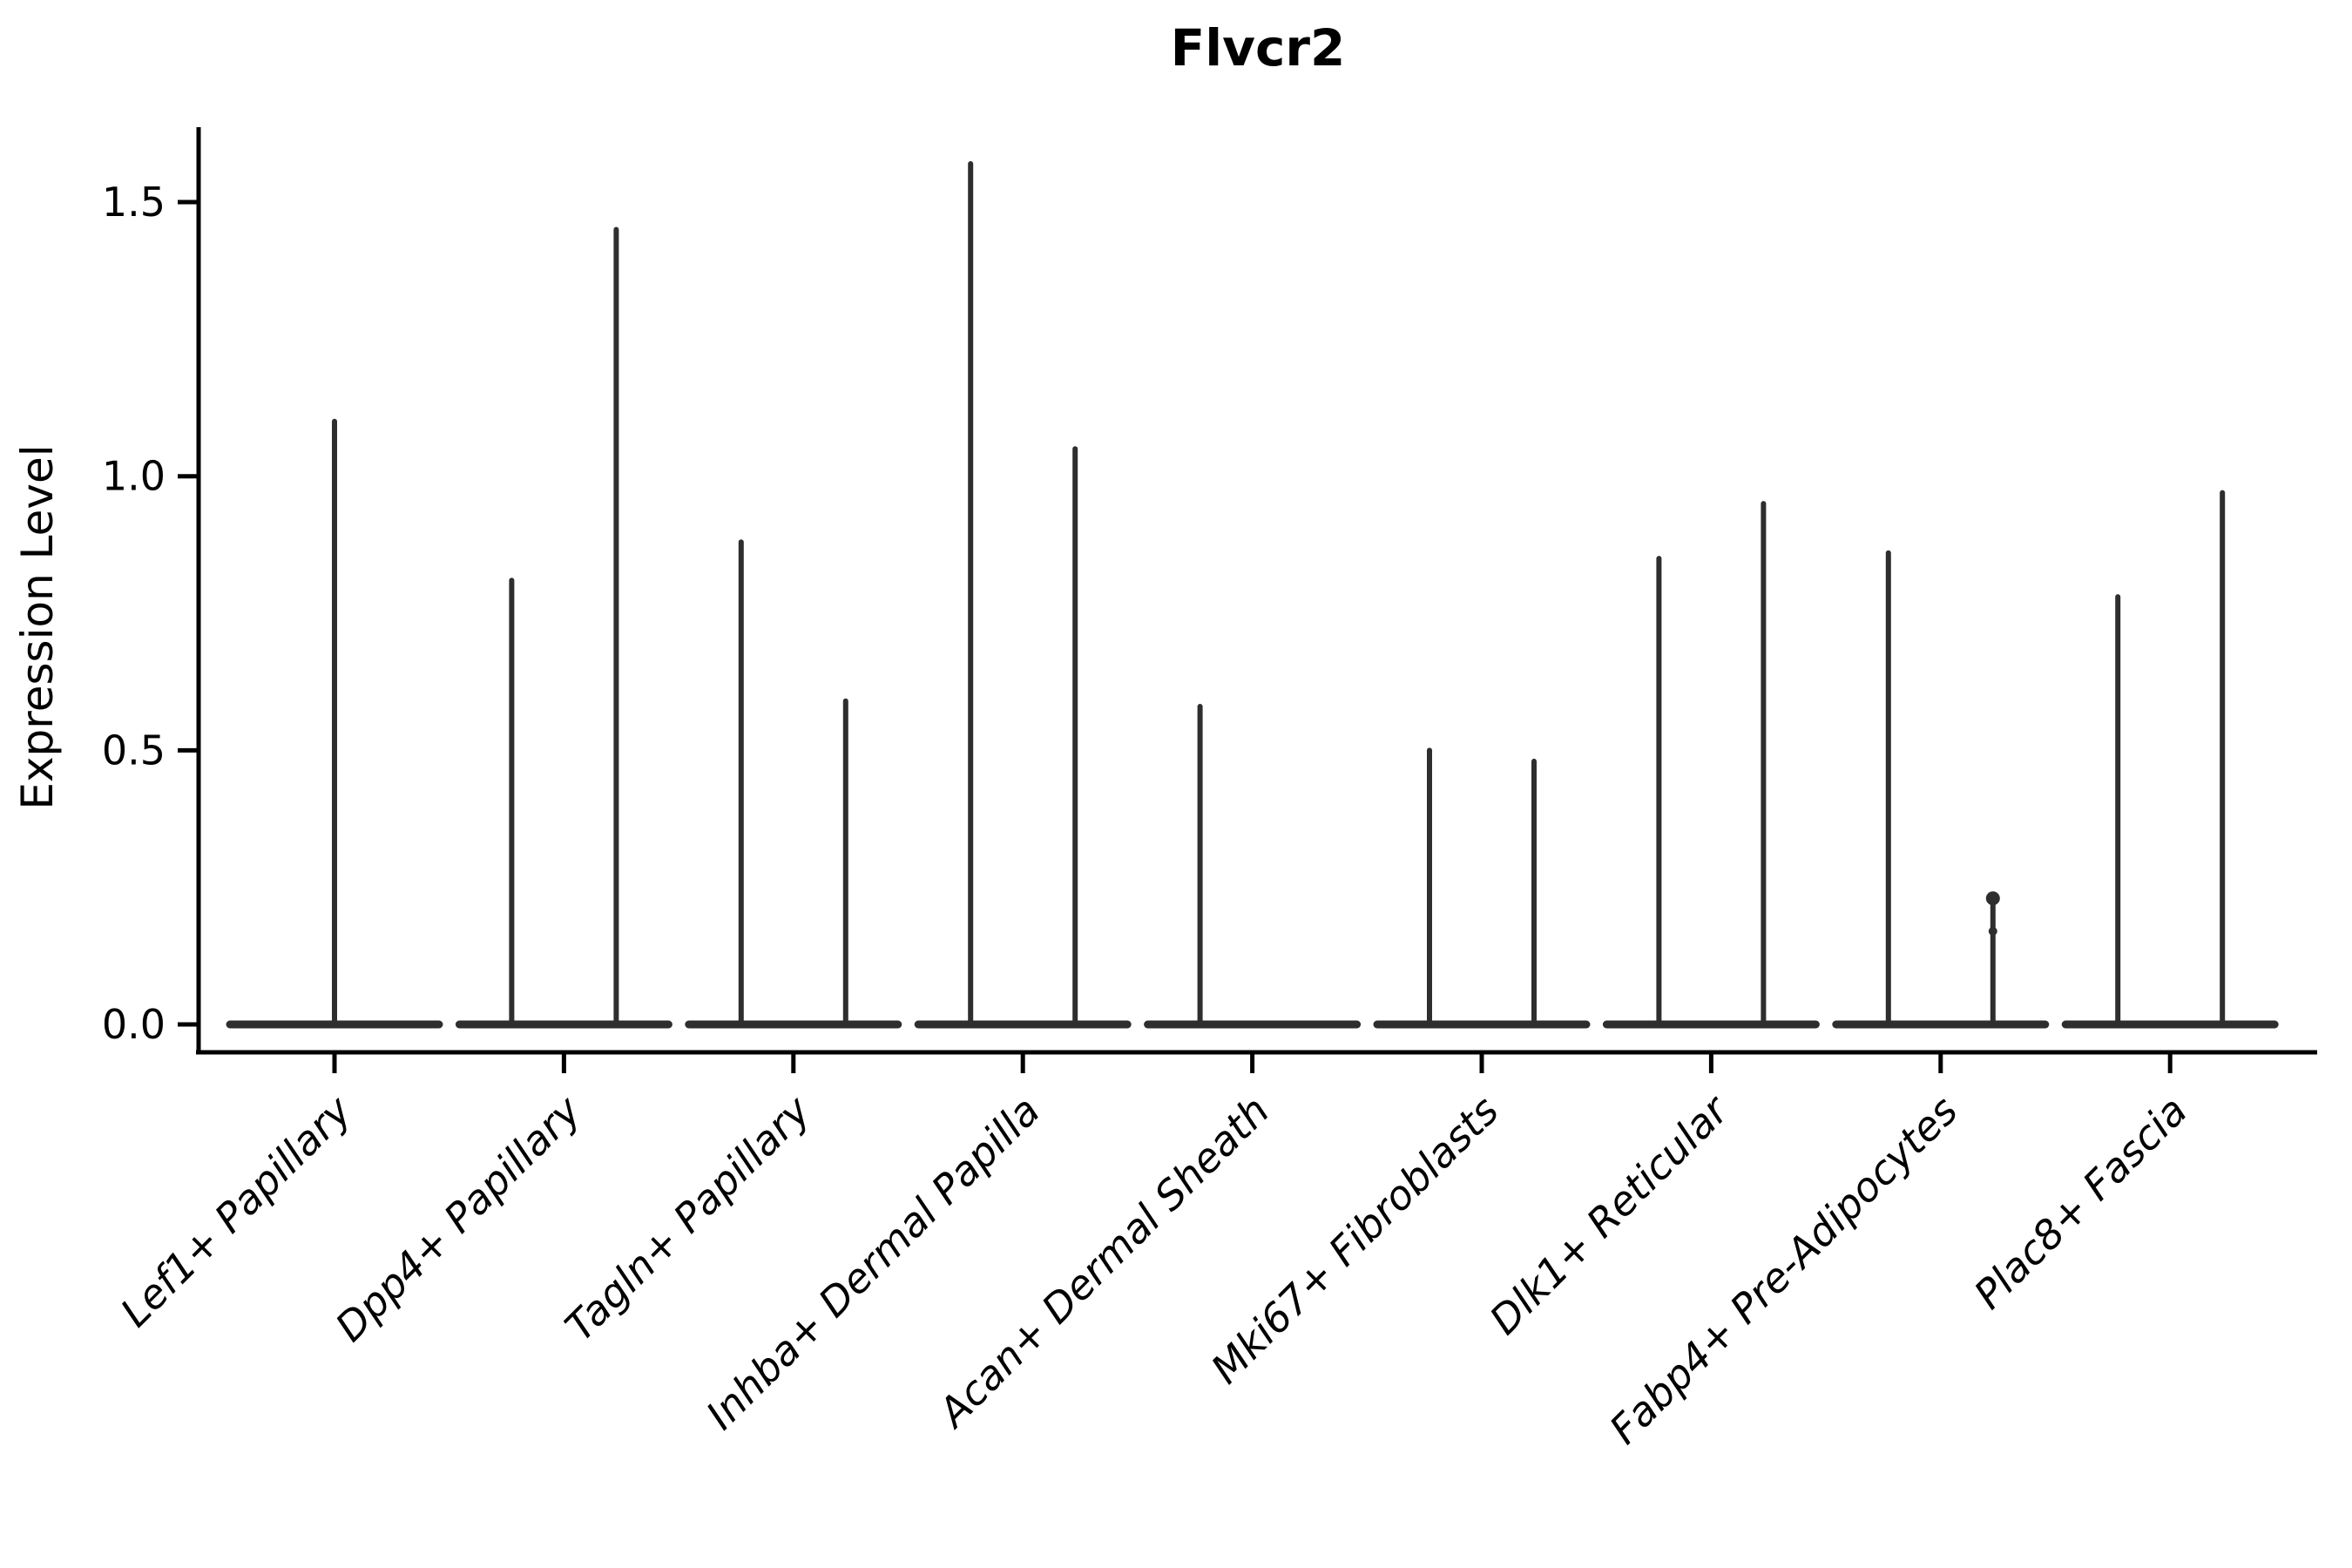  What do you see at coordinates (1610, 1214) in the screenshot?
I see `x-tick-label: Dlk1+ Reticular` at bounding box center [1610, 1214].